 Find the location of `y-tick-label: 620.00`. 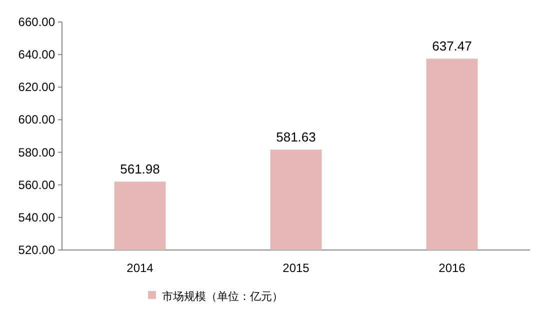

y-tick-label: 620.00 is located at coordinates (37, 87).